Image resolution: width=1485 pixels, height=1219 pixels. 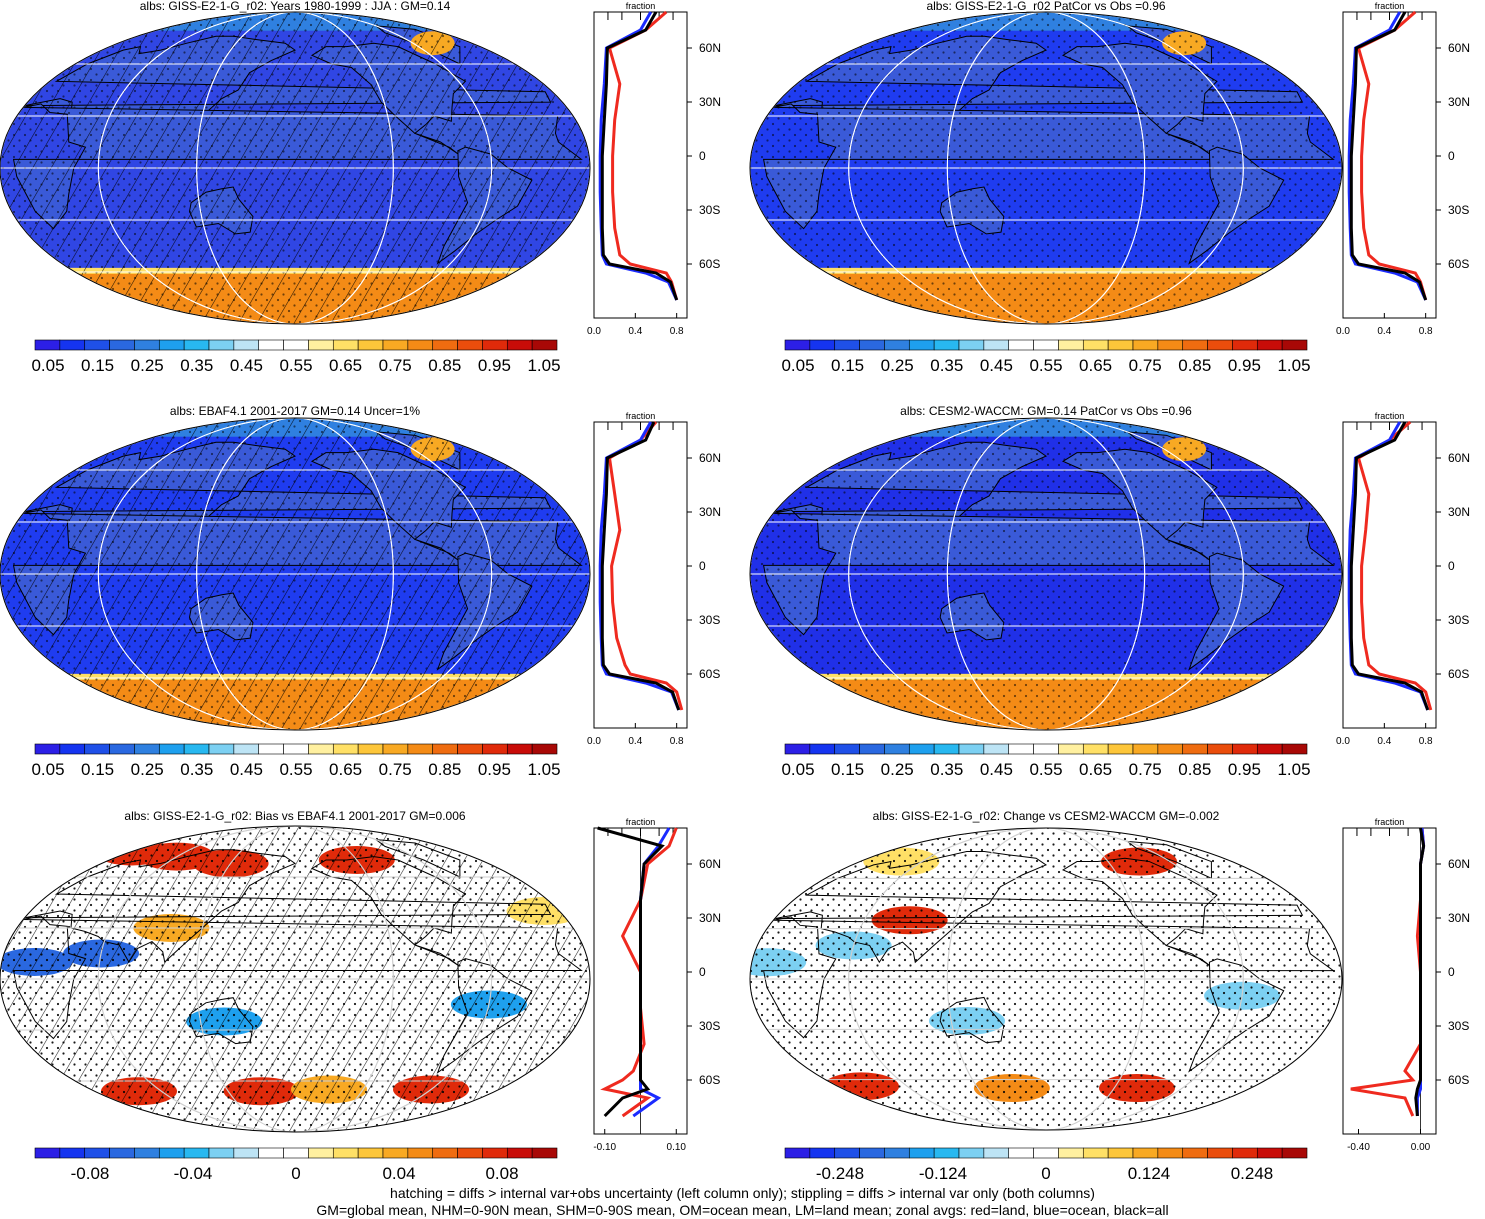 What do you see at coordinates (494, 769) in the screenshot?
I see `colorbar-tick-label: 0.95` at bounding box center [494, 769].